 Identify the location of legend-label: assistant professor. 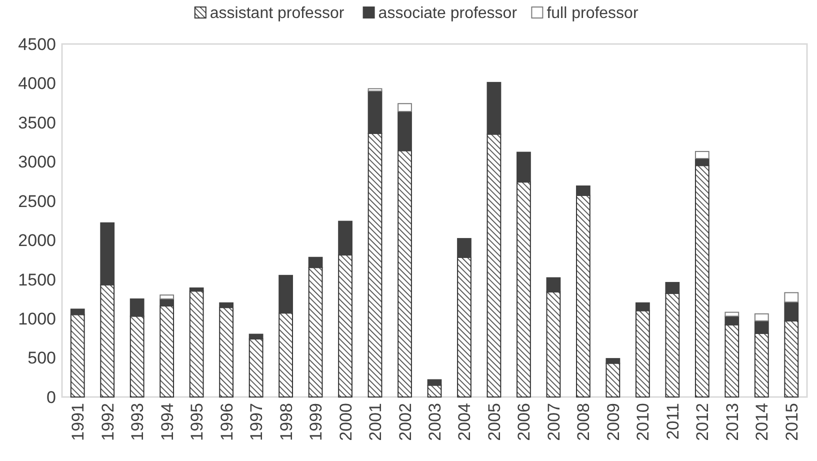
(277, 13).